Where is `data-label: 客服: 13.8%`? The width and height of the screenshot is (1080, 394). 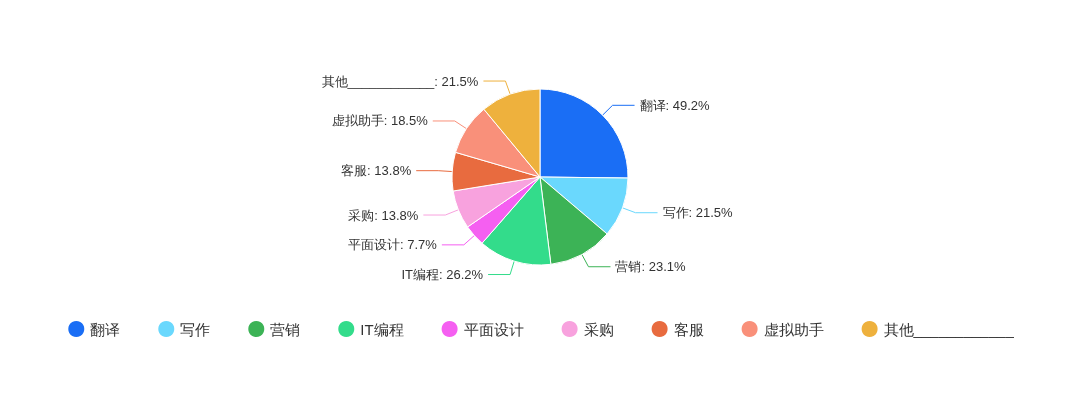 data-label: 客服: 13.8% is located at coordinates (376, 171).